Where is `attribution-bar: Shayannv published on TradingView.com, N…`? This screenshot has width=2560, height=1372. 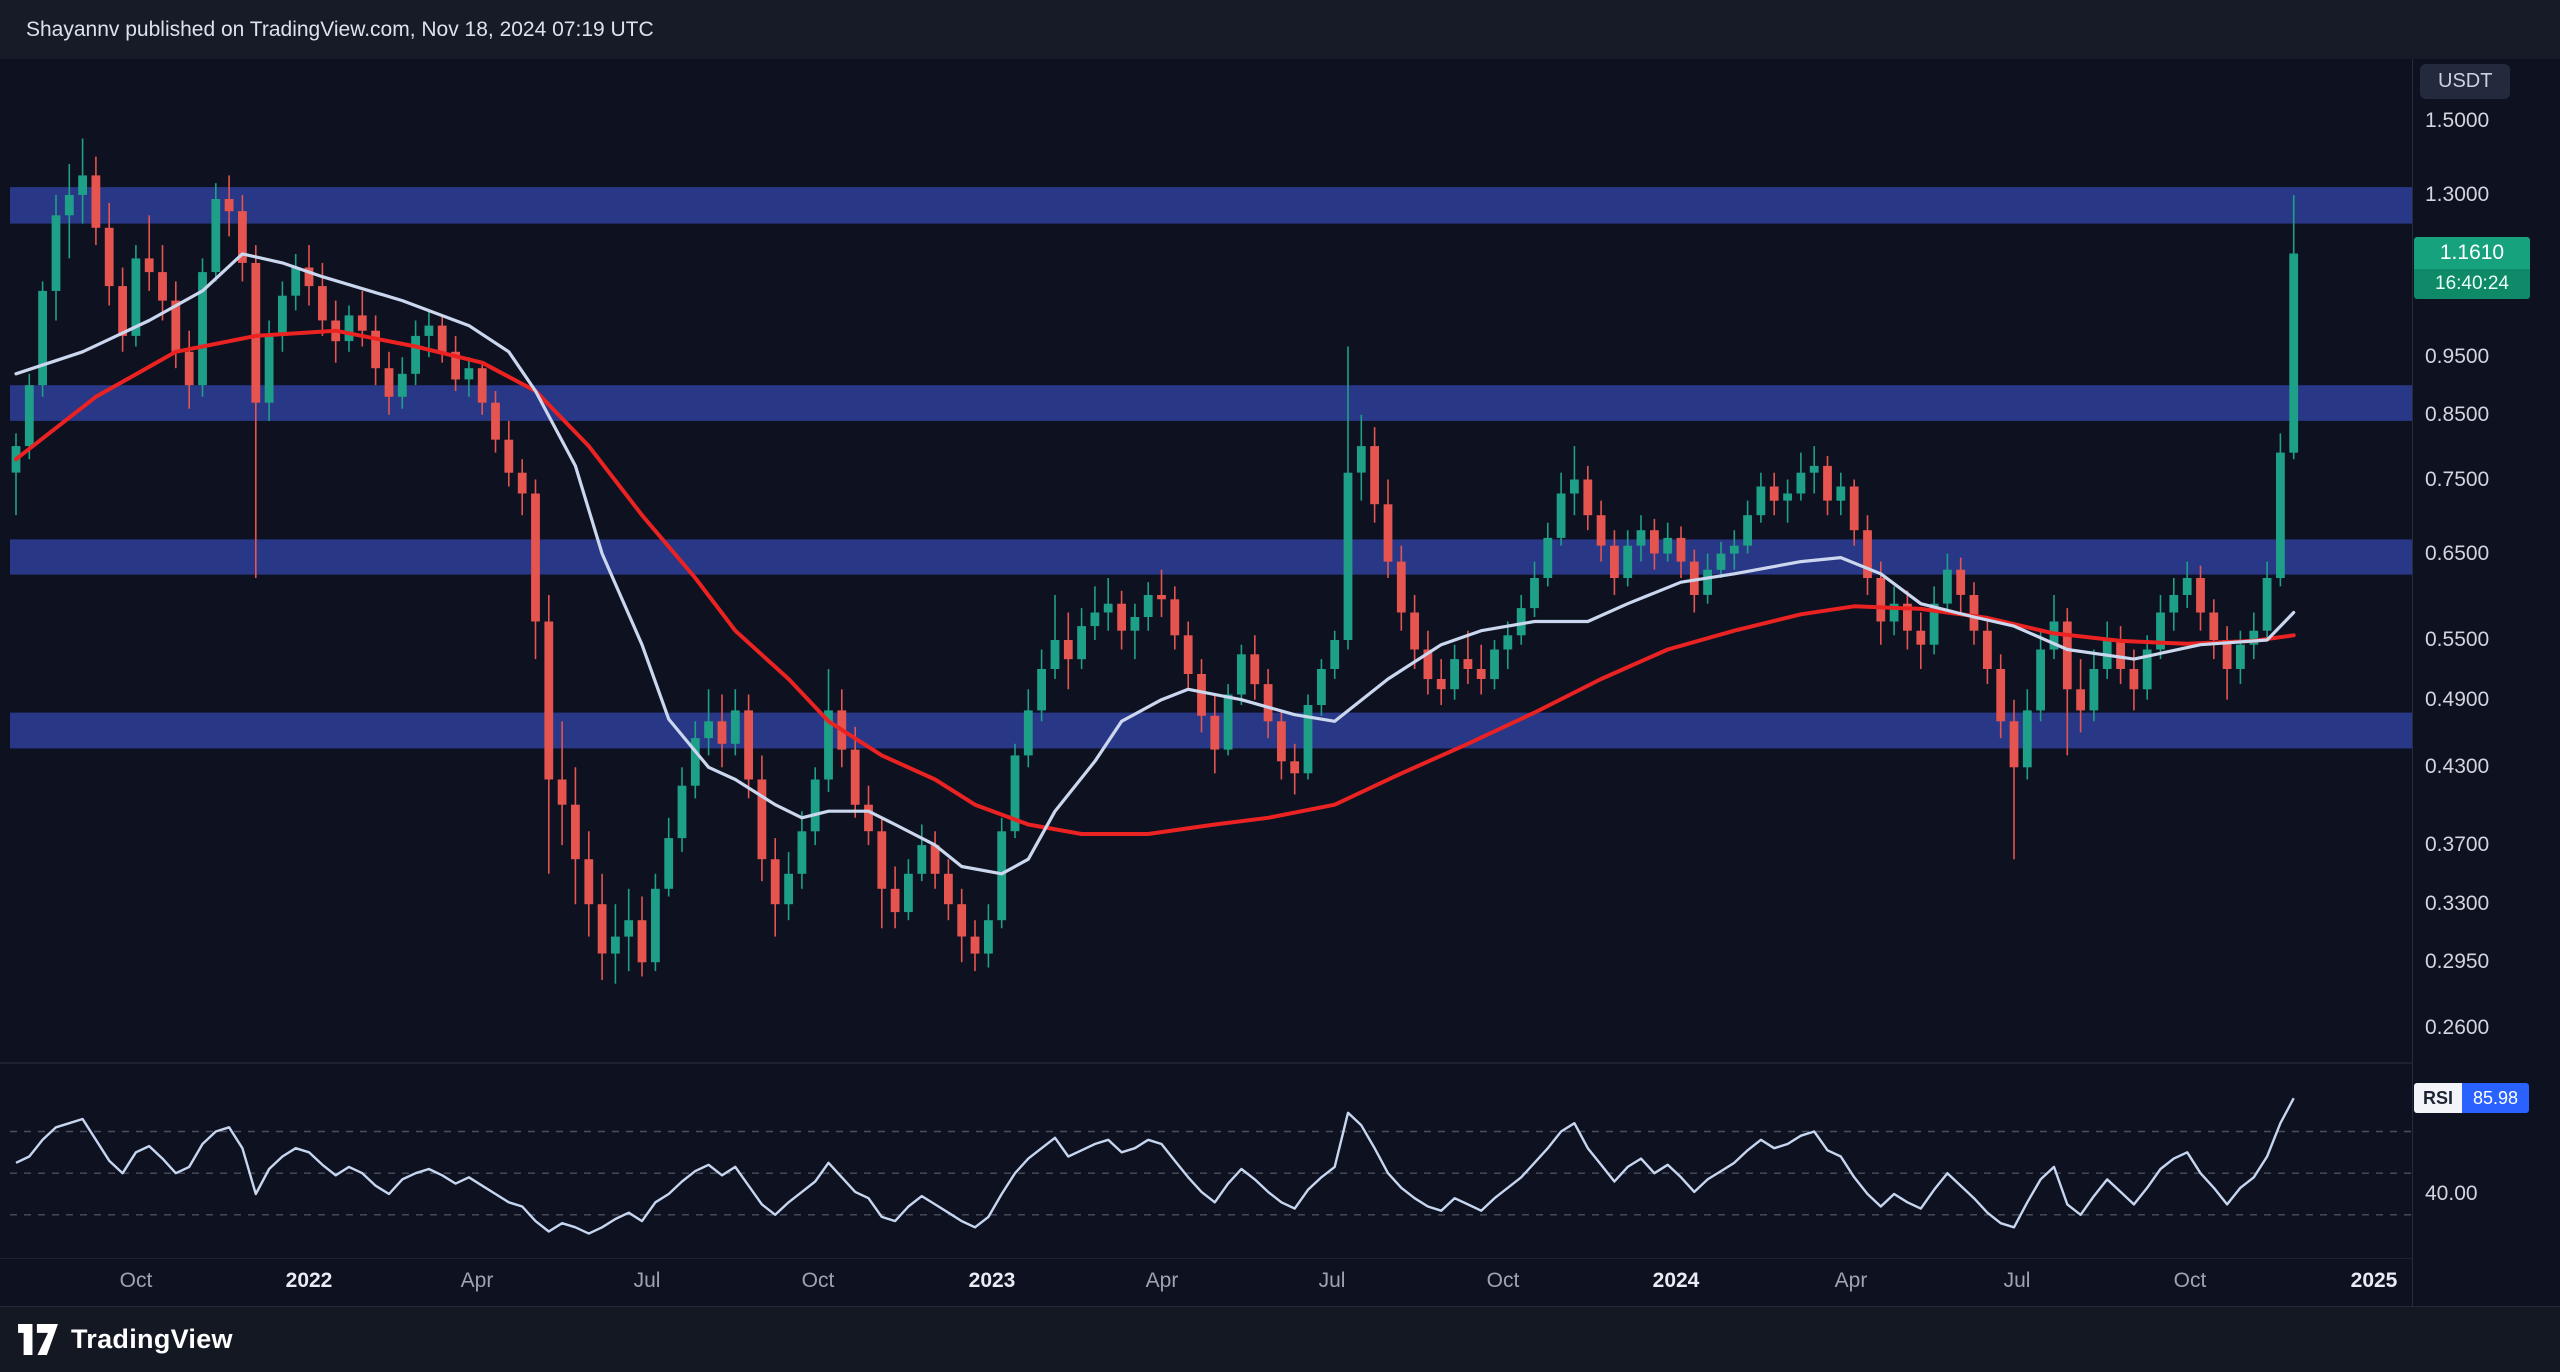 attribution-bar: Shayannv published on TradingView.com, N… is located at coordinates (1280, 29).